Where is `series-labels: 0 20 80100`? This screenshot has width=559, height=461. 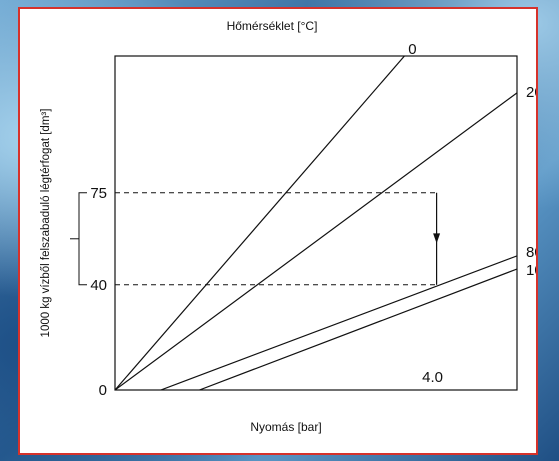 series-labels: 0 20 80100 is located at coordinates (472, 160).